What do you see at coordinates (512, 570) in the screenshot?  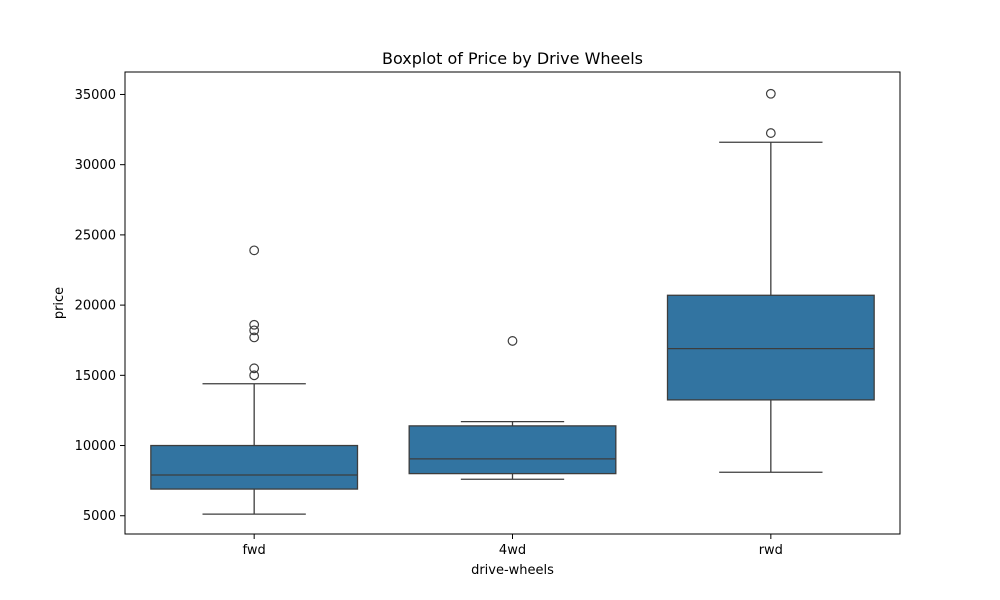 I see `x-axis-label: drive-wheels` at bounding box center [512, 570].